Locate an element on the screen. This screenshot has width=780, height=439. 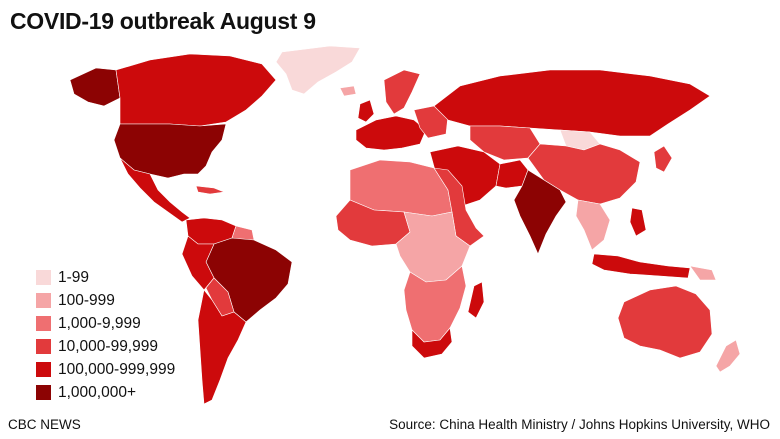
region-png is located at coordinates (703, 273).